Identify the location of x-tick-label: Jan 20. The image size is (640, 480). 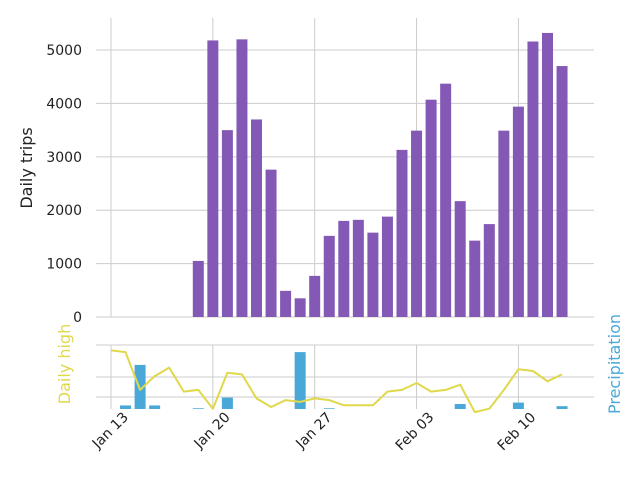
(212, 431).